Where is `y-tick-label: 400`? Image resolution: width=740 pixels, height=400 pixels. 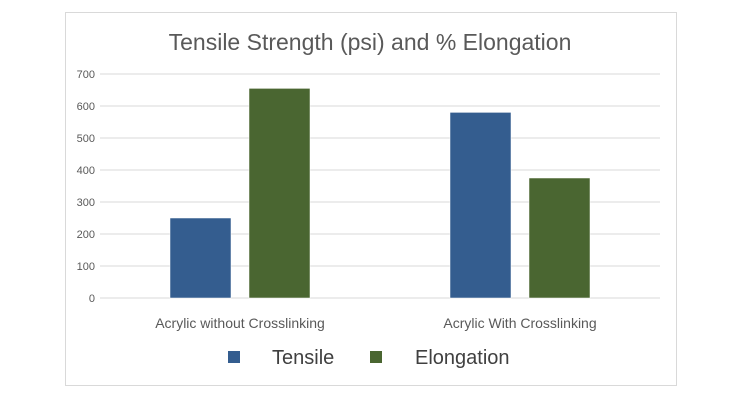 y-tick-label: 400 is located at coordinates (86, 171).